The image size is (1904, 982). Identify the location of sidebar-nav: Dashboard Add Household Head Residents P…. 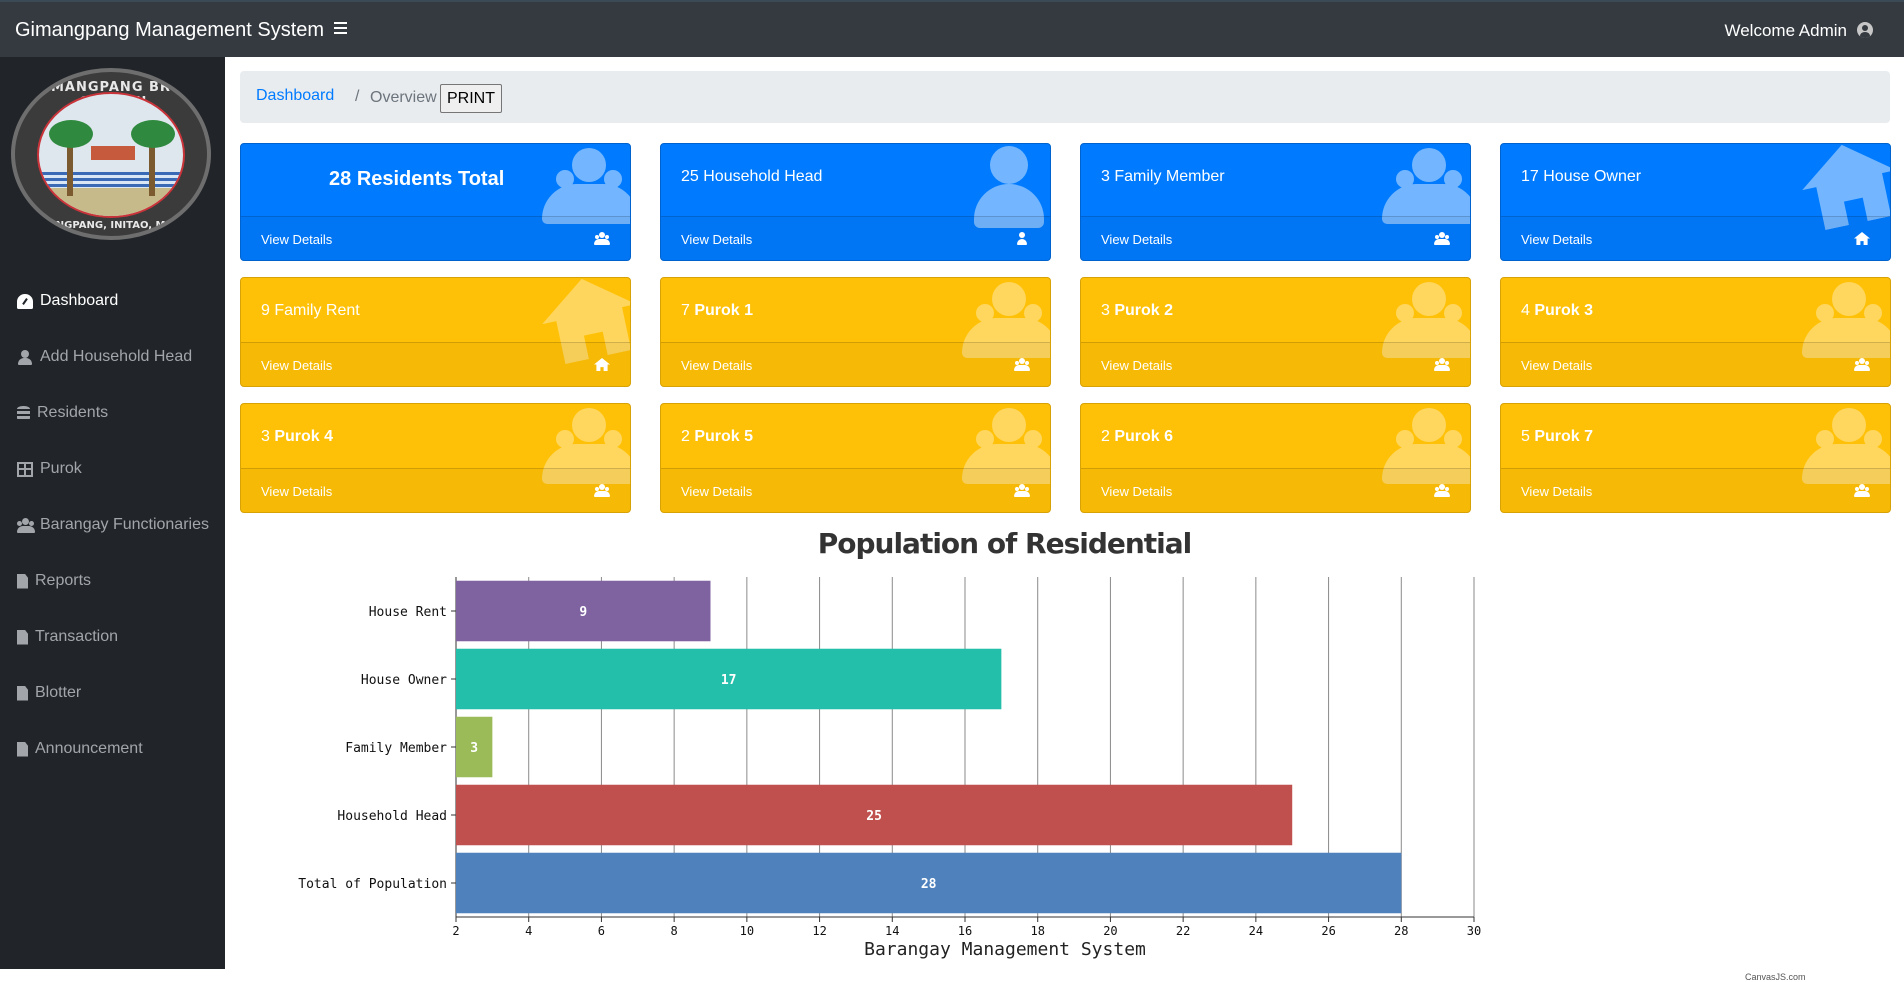
(112, 525).